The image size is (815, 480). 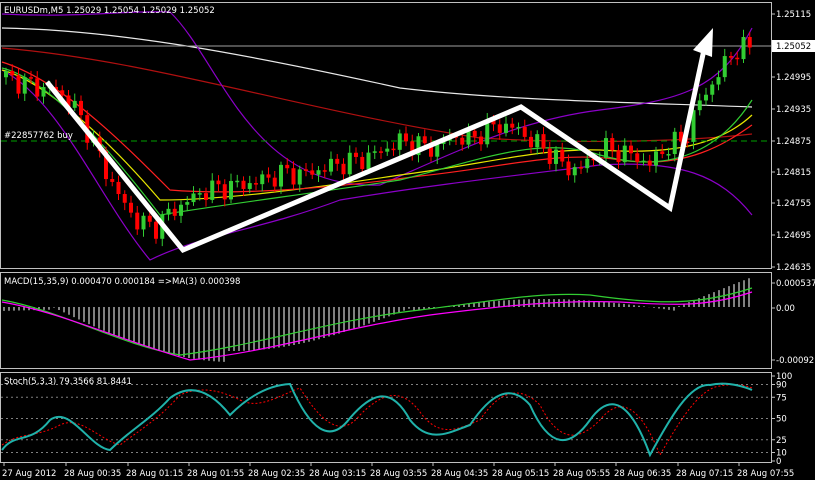 I want to click on price-tick-label: 1.24815, so click(x=793, y=173).